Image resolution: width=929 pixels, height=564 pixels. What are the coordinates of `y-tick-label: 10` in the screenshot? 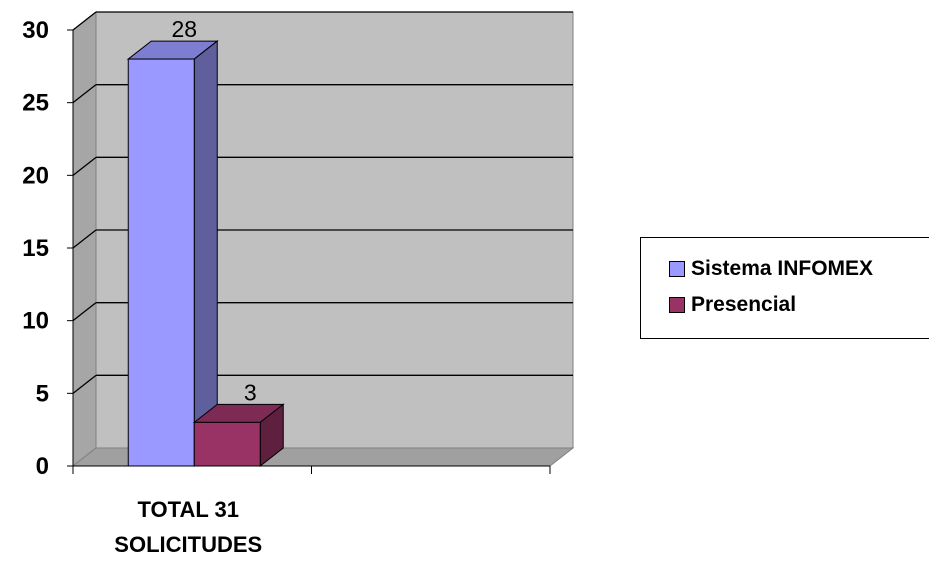 It's located at (35, 321).